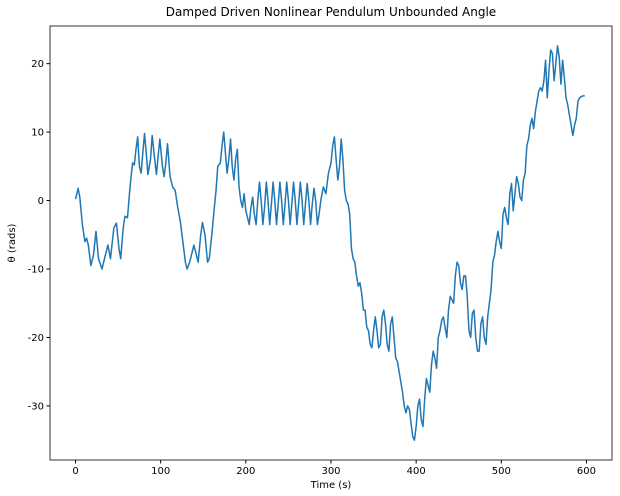 This screenshot has width=620, height=496. I want to click on x-tick-label: 600, so click(586, 471).